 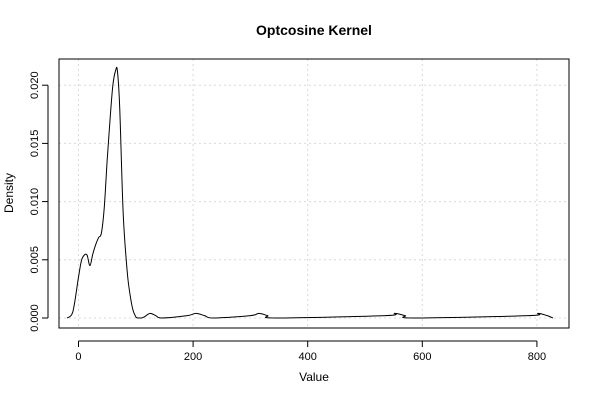 I want to click on x-axis: 0 200 400 600 800, so click(x=310, y=351).